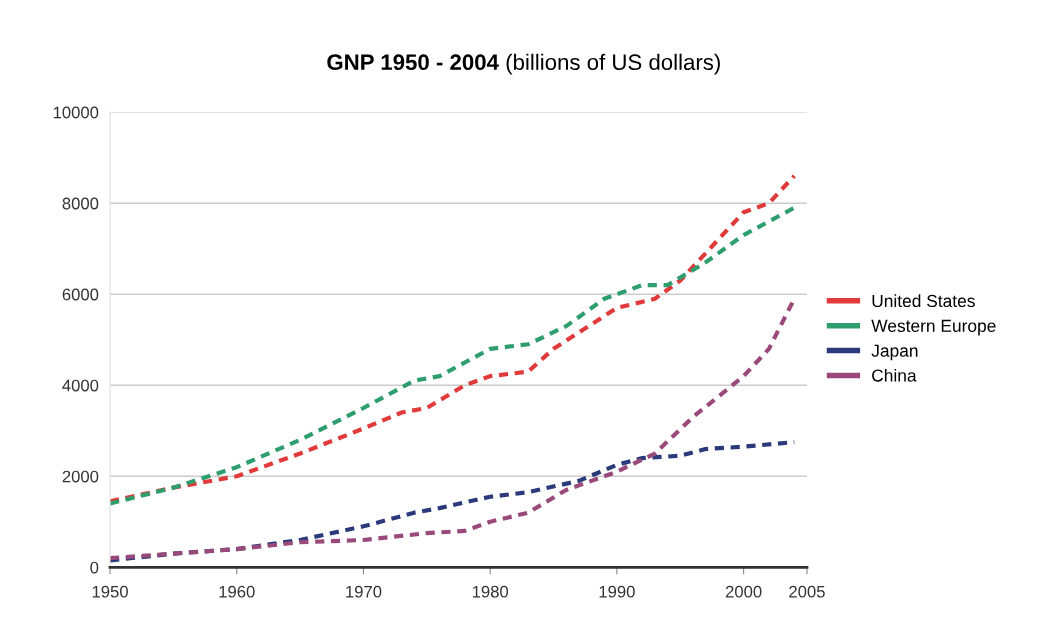 This screenshot has width=1048, height=641. I want to click on chart-title: GNP 1950 - 2004, so click(413, 62).